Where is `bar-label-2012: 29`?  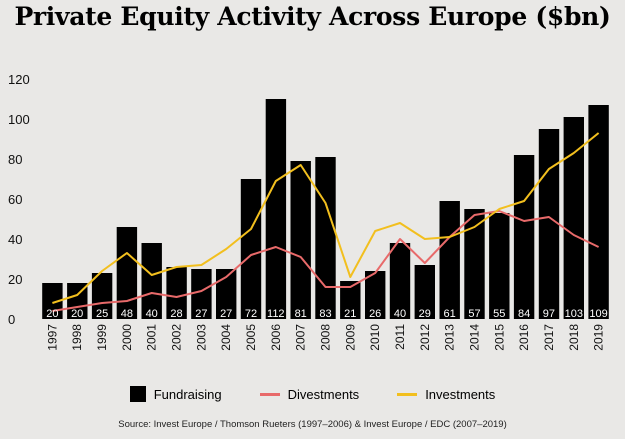
bar-label-2012: 29 is located at coordinates (425, 314).